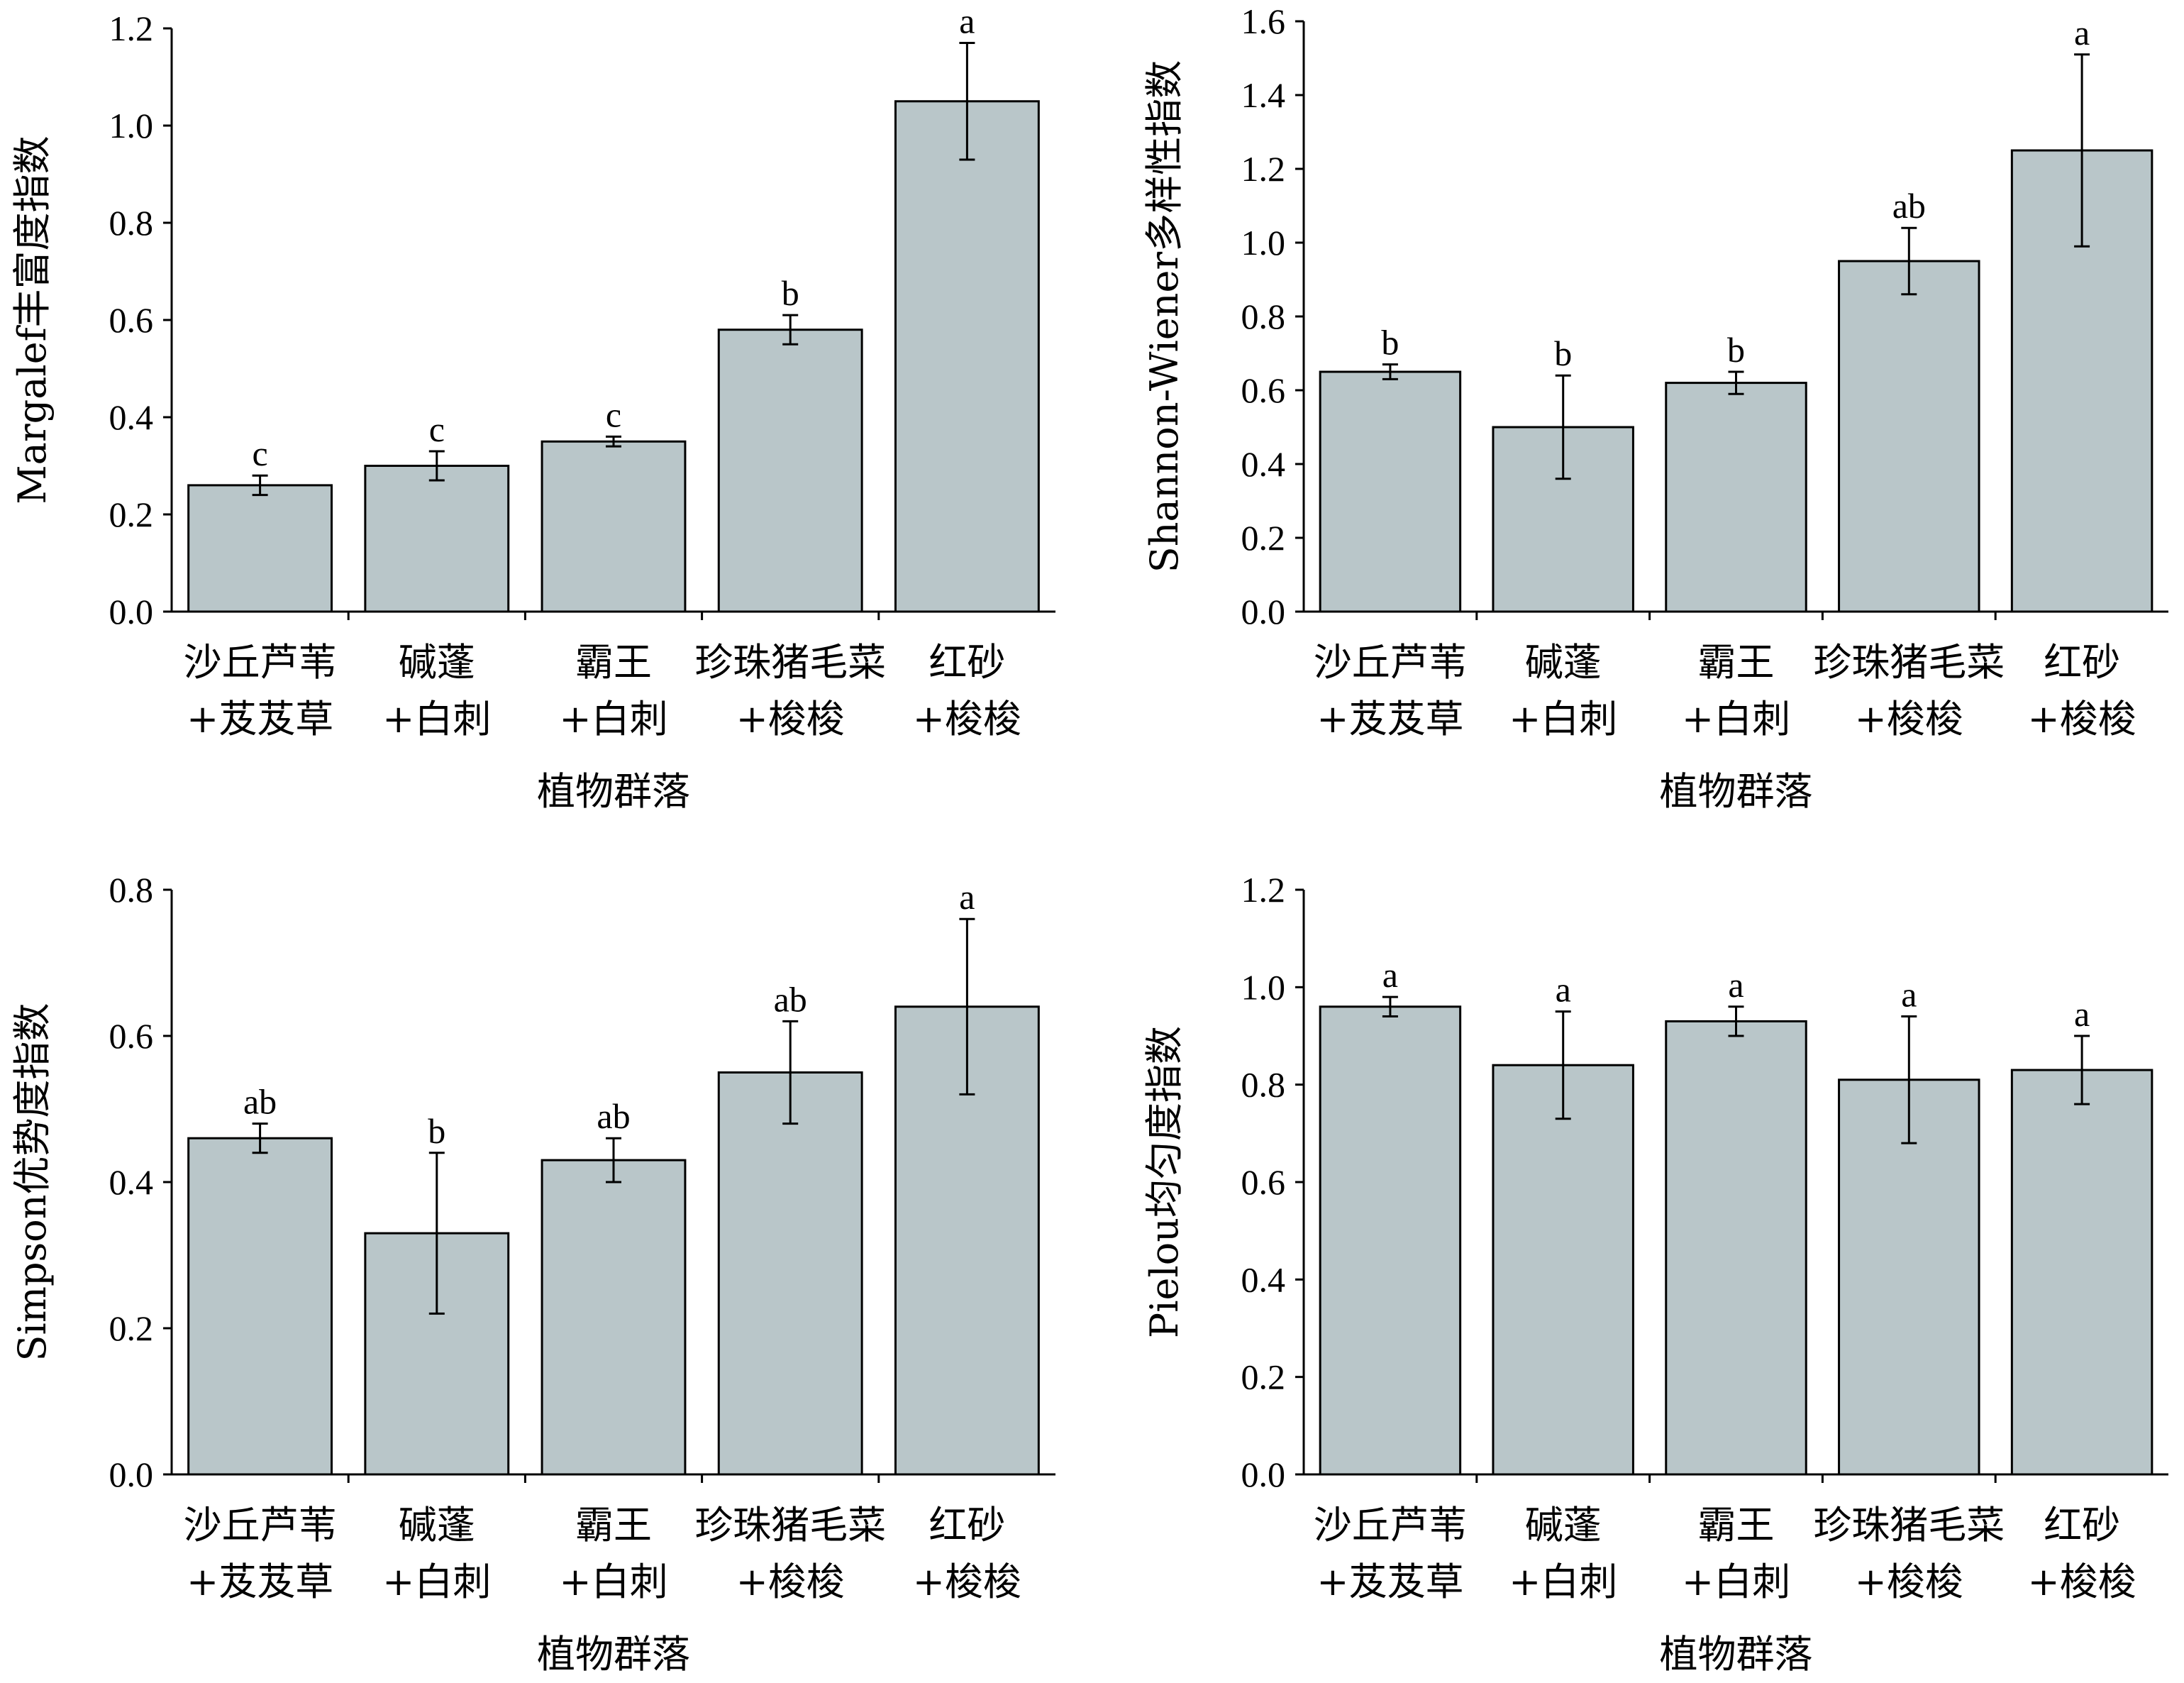 The height and width of the screenshot is (1683, 2184). What do you see at coordinates (1263, 169) in the screenshot?
I see `y-tick-label-shannon-wiener-6: 1.2` at bounding box center [1263, 169].